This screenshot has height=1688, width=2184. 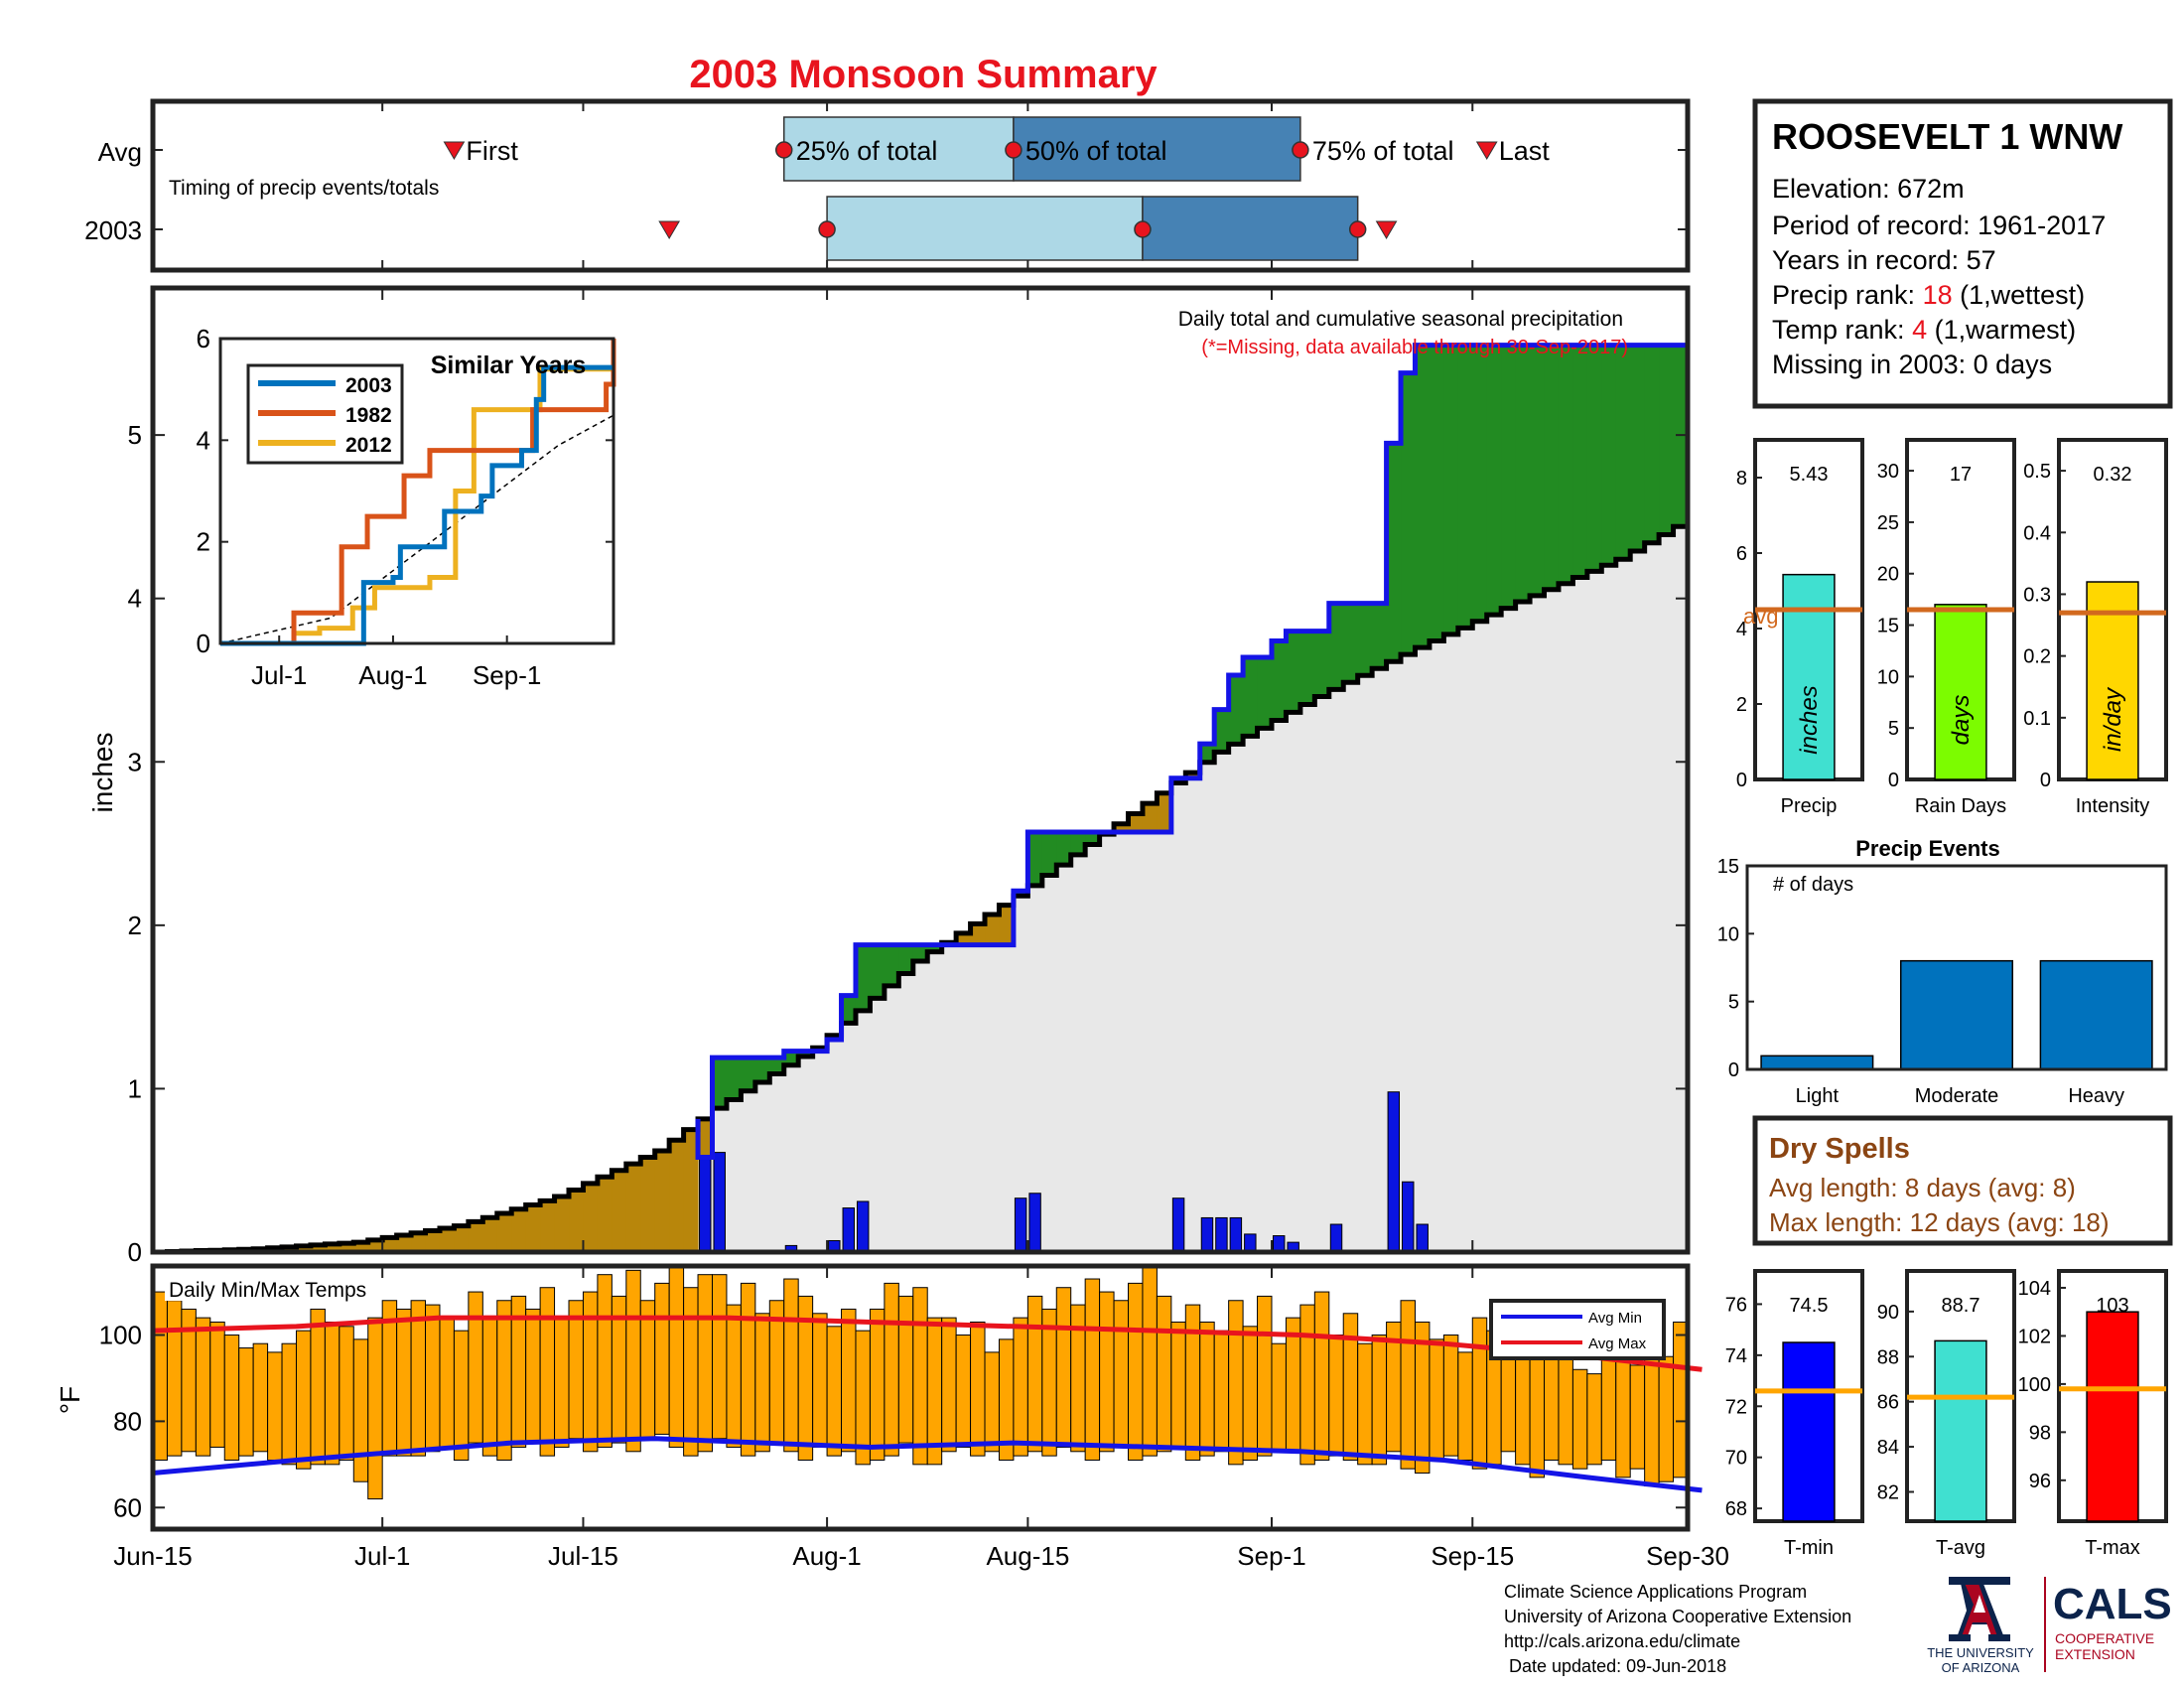 I want to click on timing-year-marker-last, so click(x=1386, y=229).